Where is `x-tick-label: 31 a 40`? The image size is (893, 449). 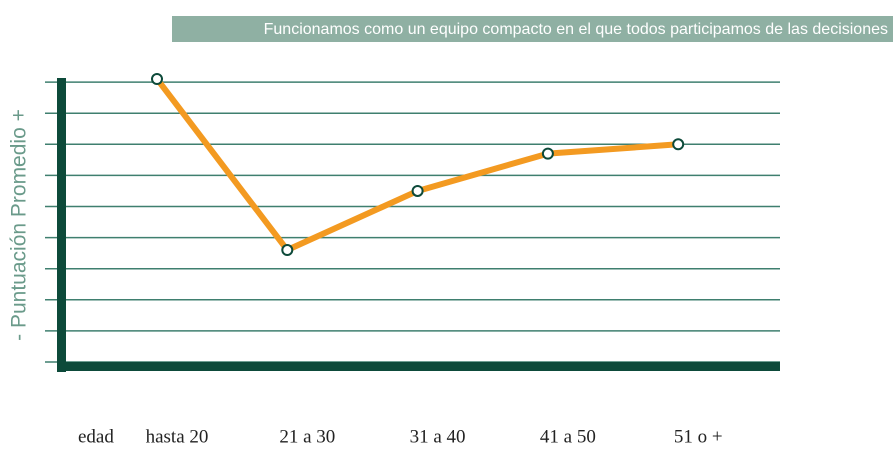 x-tick-label: 31 a 40 is located at coordinates (438, 436).